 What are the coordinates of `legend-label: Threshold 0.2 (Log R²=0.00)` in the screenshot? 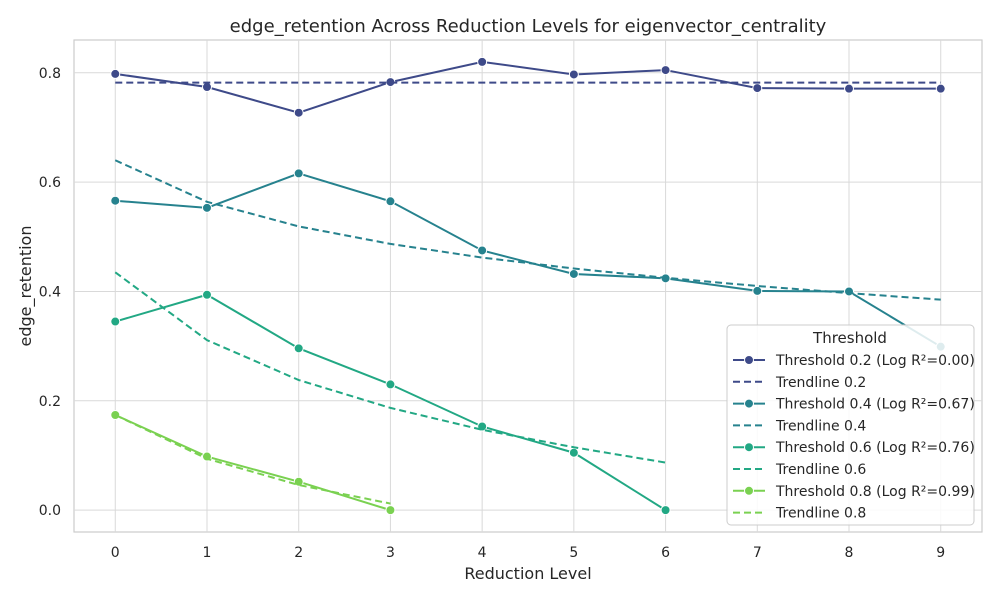 It's located at (875, 361).